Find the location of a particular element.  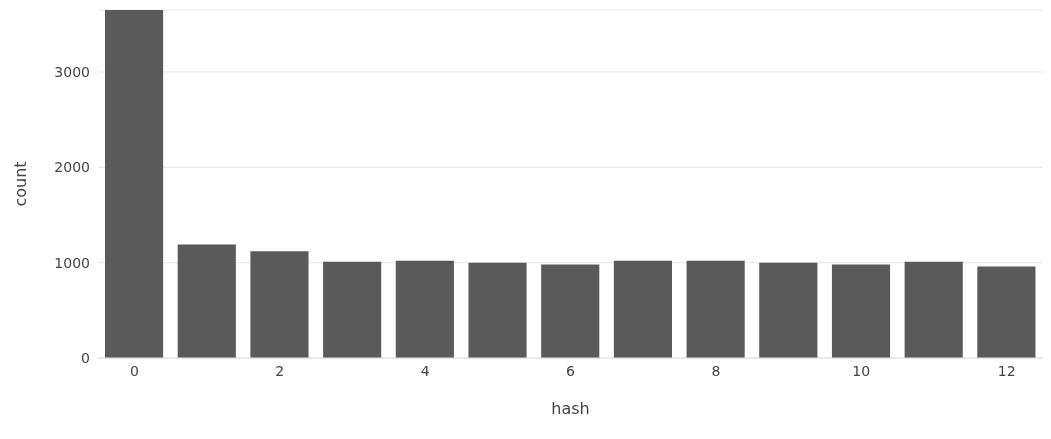

x-tick-label: 12 is located at coordinates (1006, 370).